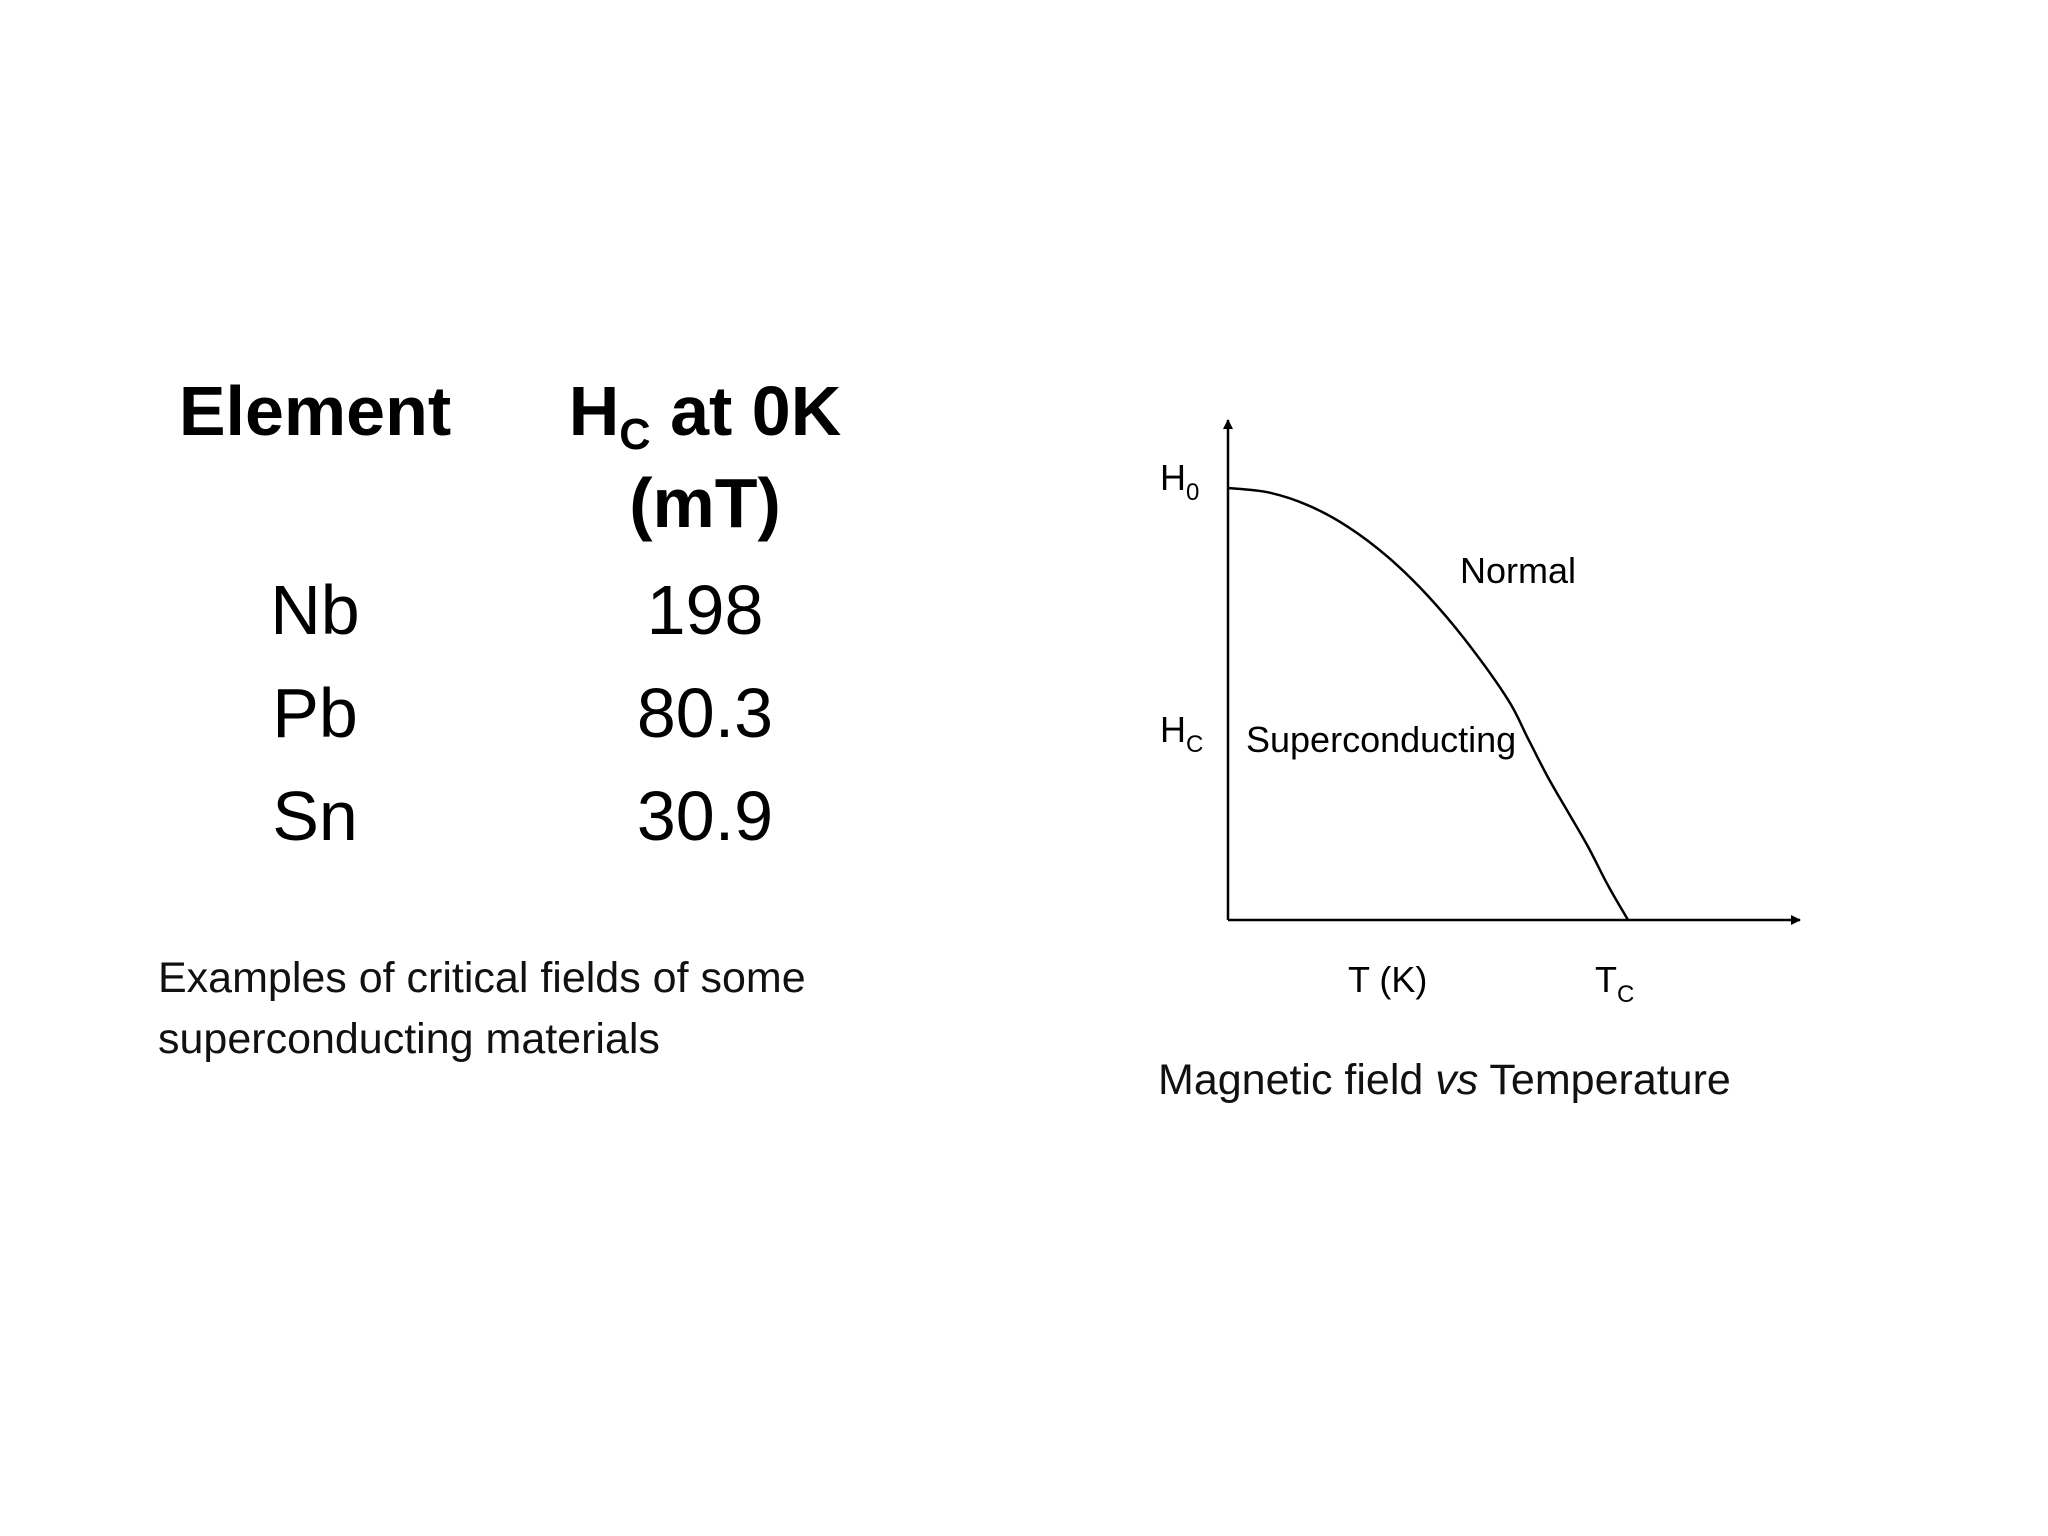 Image resolution: width=2048 pixels, height=1536 pixels. Describe the element at coordinates (409, 1039) in the screenshot. I see `table-caption-line-2: superconducting materials` at that location.